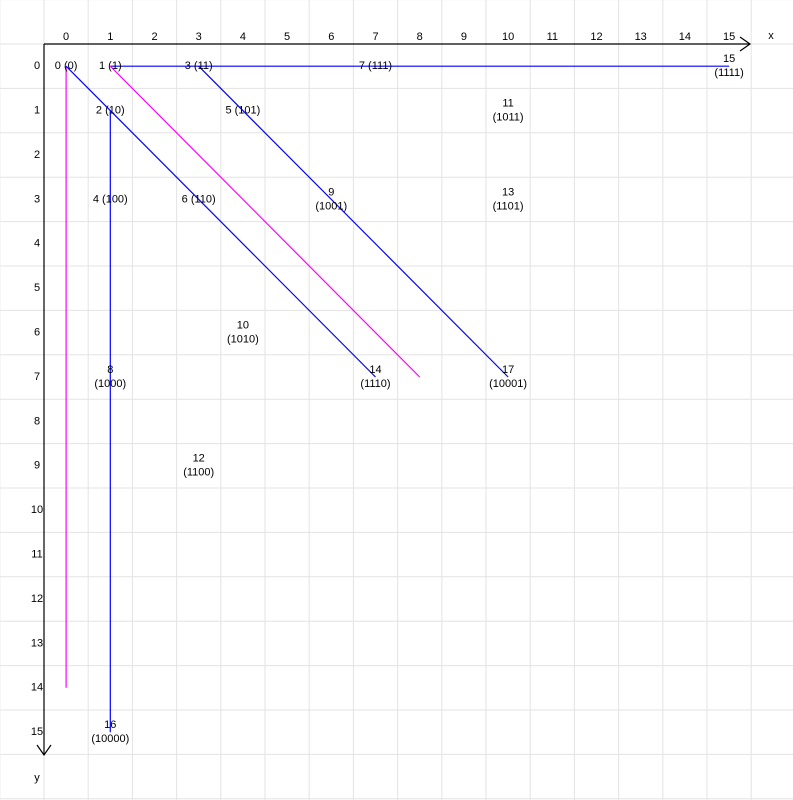 This screenshot has height=800, width=793. What do you see at coordinates (37, 66) in the screenshot?
I see `y-tick-label: 0` at bounding box center [37, 66].